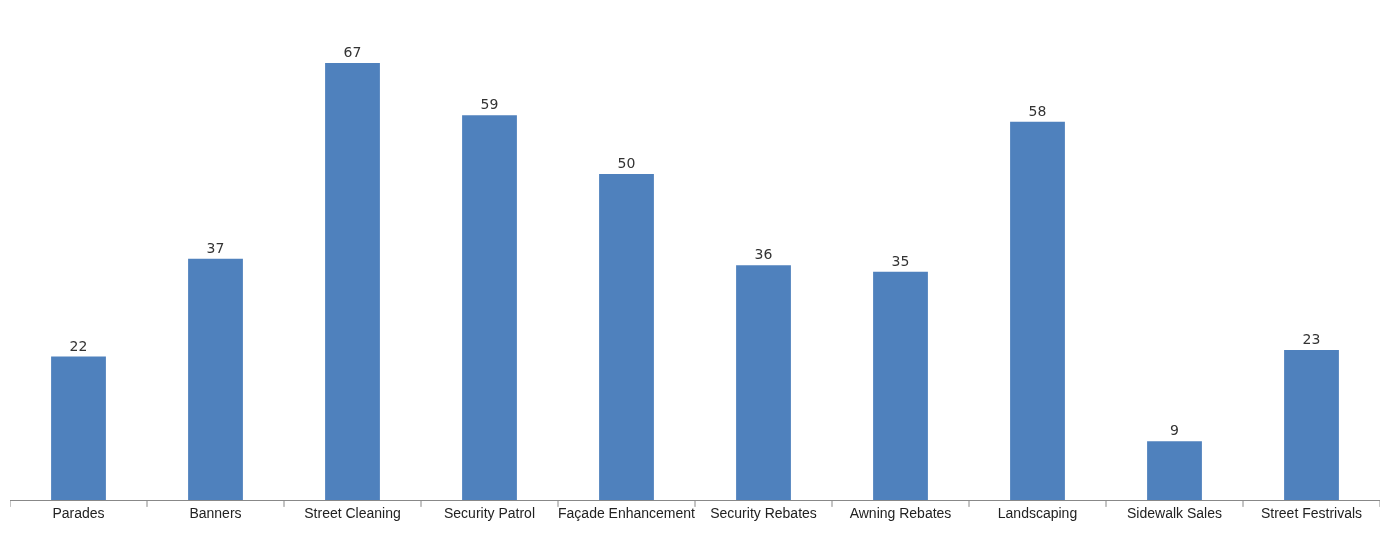  Describe the element at coordinates (78, 345) in the screenshot. I see `data-label: 22` at that location.